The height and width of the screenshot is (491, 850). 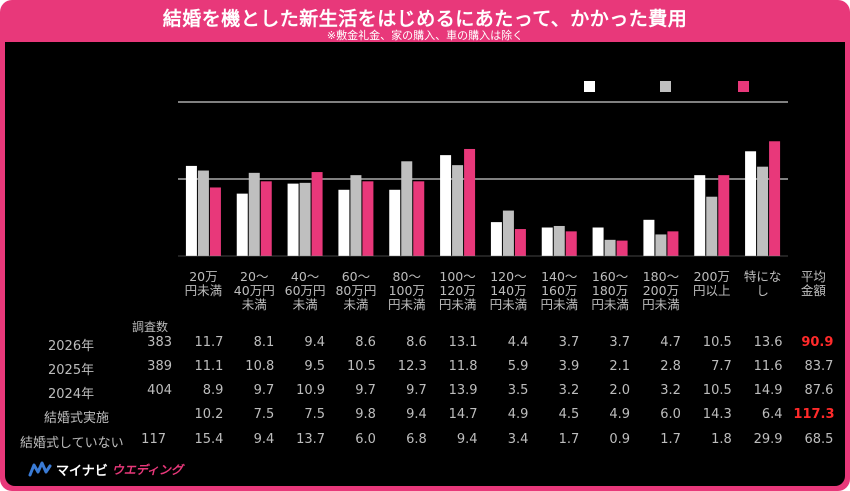 What do you see at coordinates (150, 327) in the screenshot?
I see `sample-size-header: 調査数` at bounding box center [150, 327].